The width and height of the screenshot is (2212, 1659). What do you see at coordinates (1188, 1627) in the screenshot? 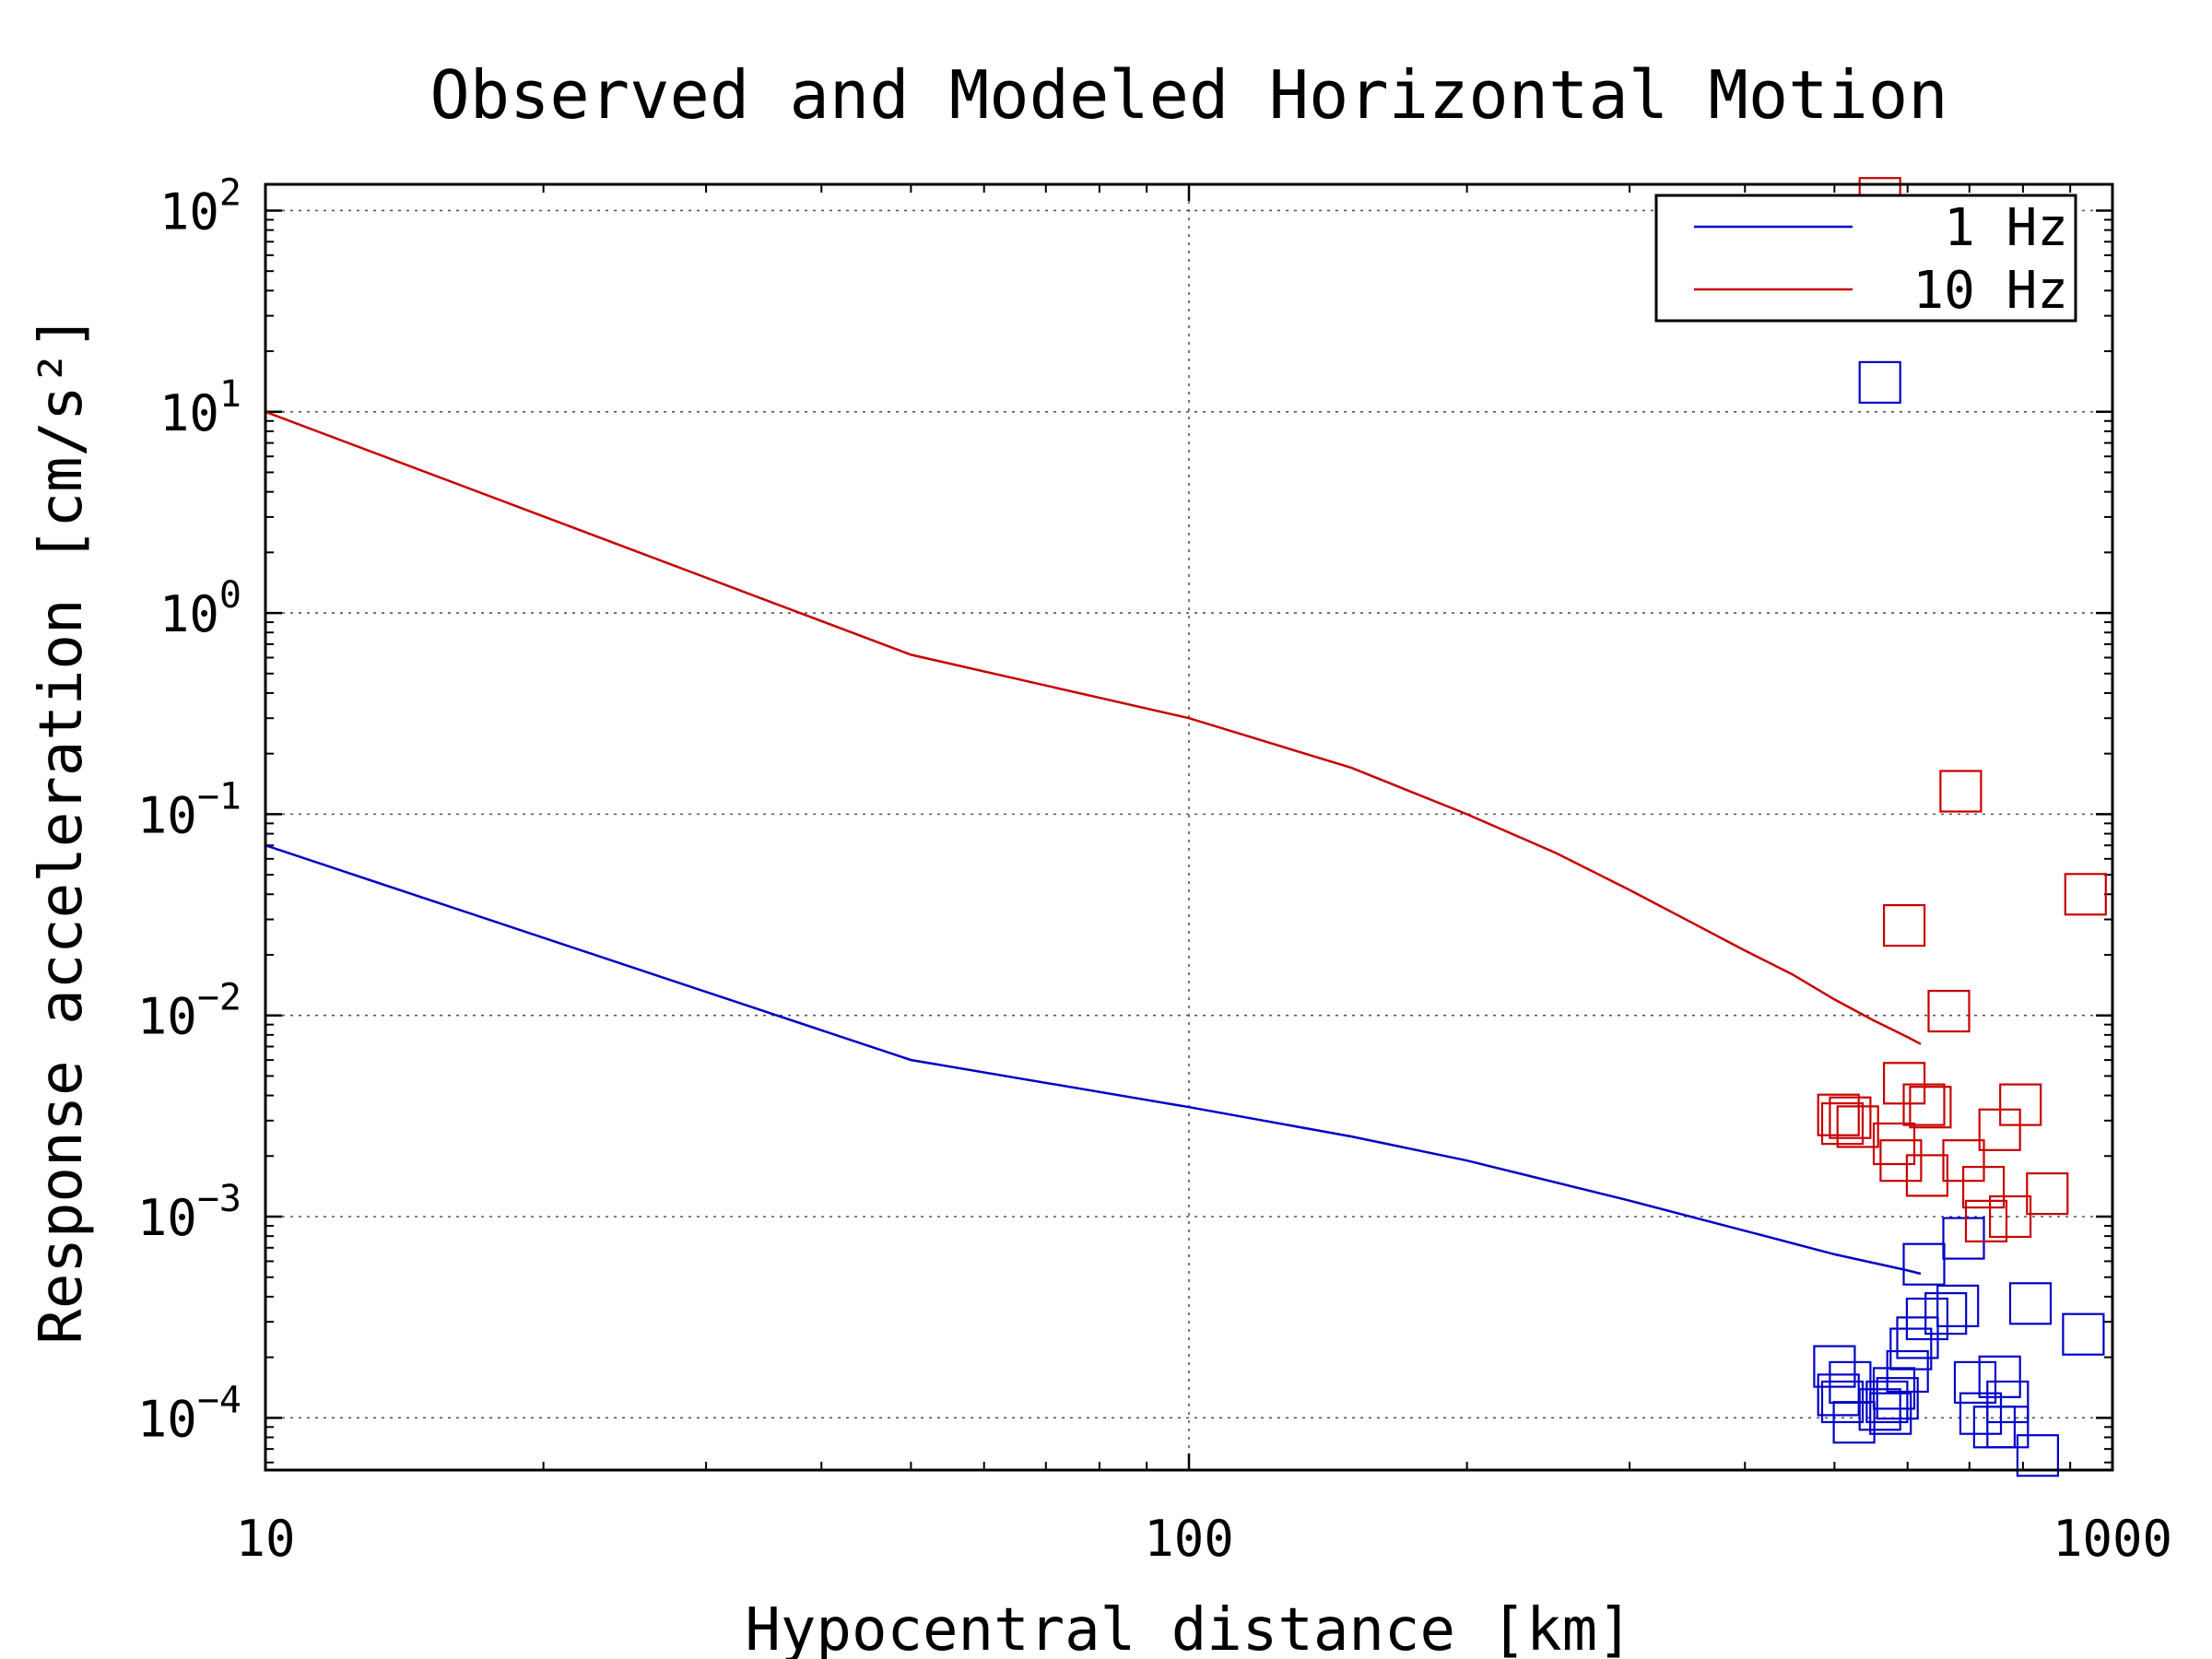
I see `x-axis-label: Hypocentral distance [km]` at bounding box center [1188, 1627].